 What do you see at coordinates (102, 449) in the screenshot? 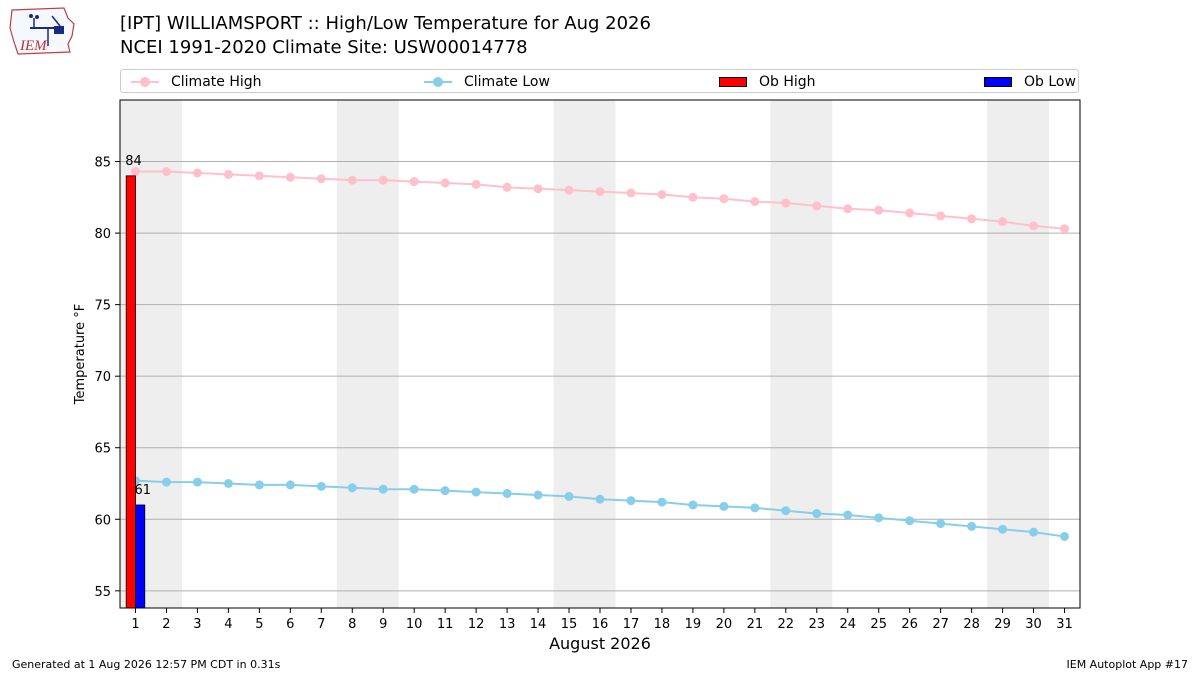
I see `y-tick-label: 65` at bounding box center [102, 449].